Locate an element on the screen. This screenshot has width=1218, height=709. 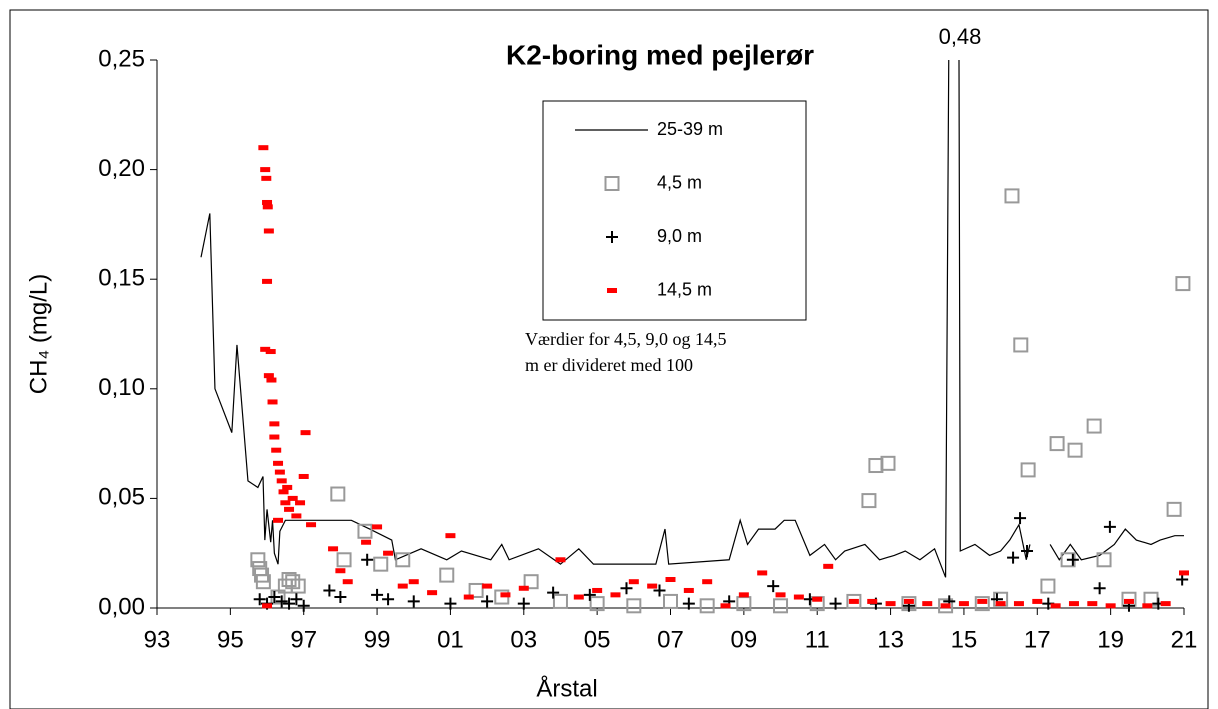
x-tick-label: 15 is located at coordinates (964, 639).